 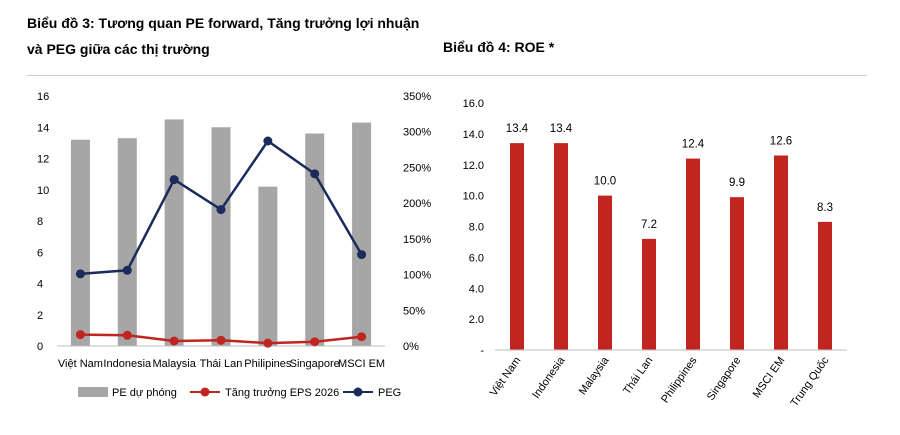 I want to click on chart3-right-tick: 0%, so click(x=411, y=347).